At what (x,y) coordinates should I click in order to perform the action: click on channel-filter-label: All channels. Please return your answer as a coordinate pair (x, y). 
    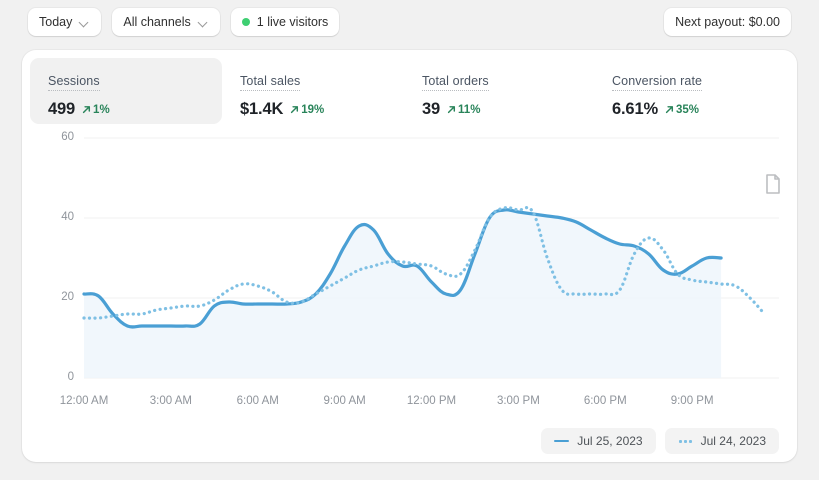
    Looking at the image, I should click on (157, 22).